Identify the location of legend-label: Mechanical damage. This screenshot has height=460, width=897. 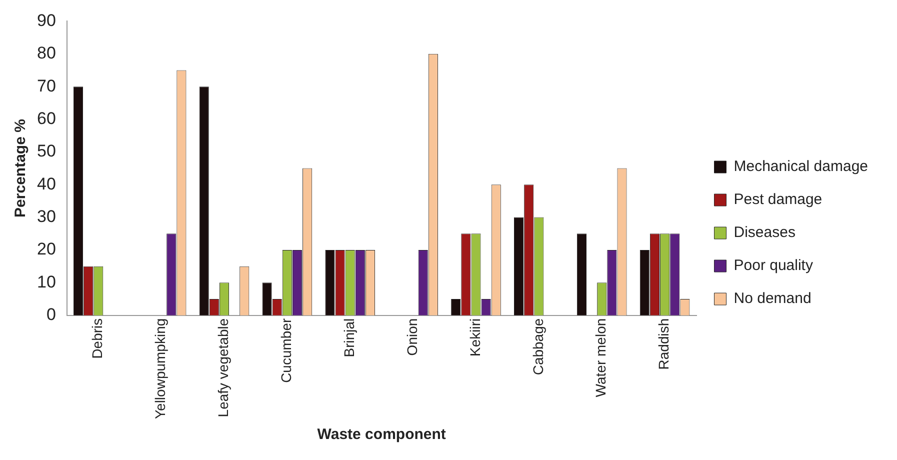
(801, 167).